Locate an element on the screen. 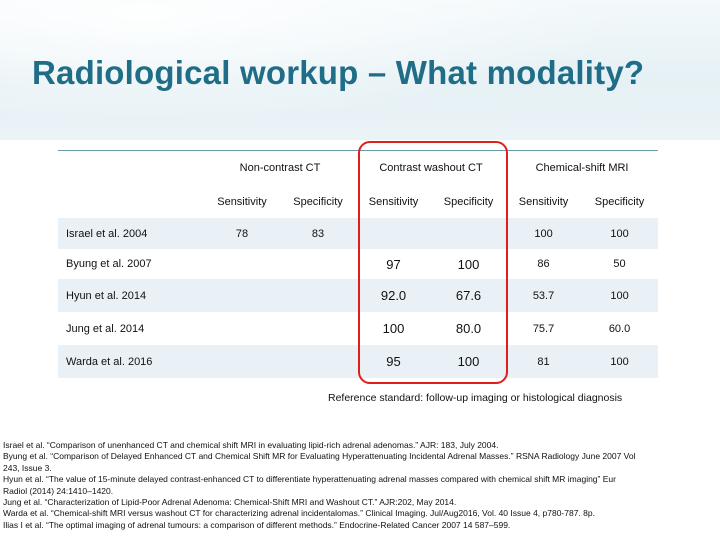 This screenshot has width=720, height=540. table-row: Israel et al. 2004 78 83 100 100 is located at coordinates (358, 233).